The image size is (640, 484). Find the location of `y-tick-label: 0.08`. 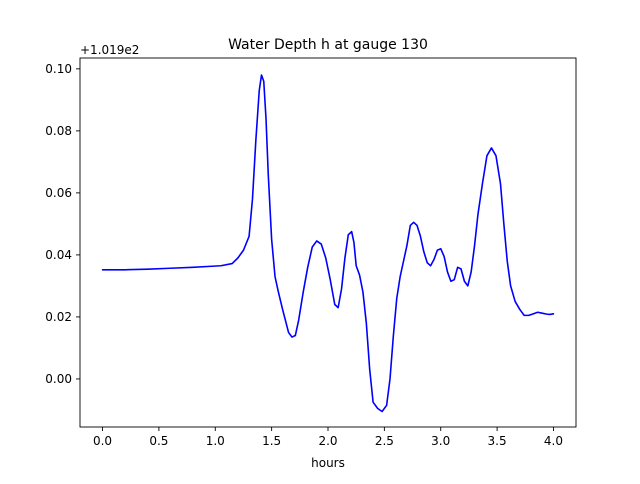

y-tick-label: 0.08 is located at coordinates (58, 131).